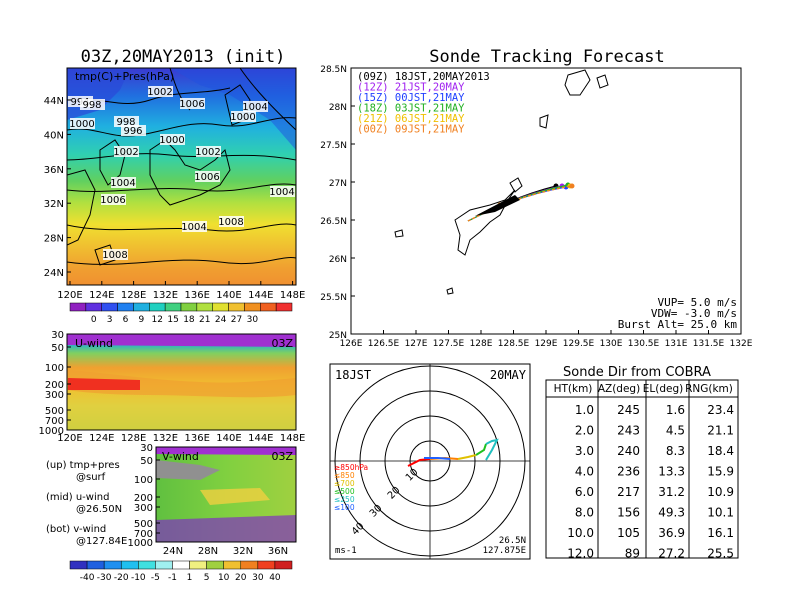  What do you see at coordinates (57, 348) in the screenshot?
I see `uwind-level-label: 50` at bounding box center [57, 348].